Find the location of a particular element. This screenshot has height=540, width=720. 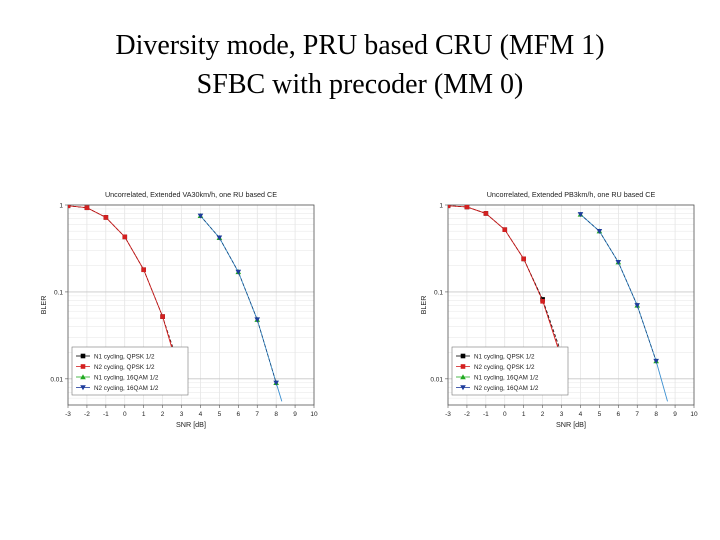

slide-title-line1: Diversity mode, PRU based CRU (MFM 1) is located at coordinates (360, 45).